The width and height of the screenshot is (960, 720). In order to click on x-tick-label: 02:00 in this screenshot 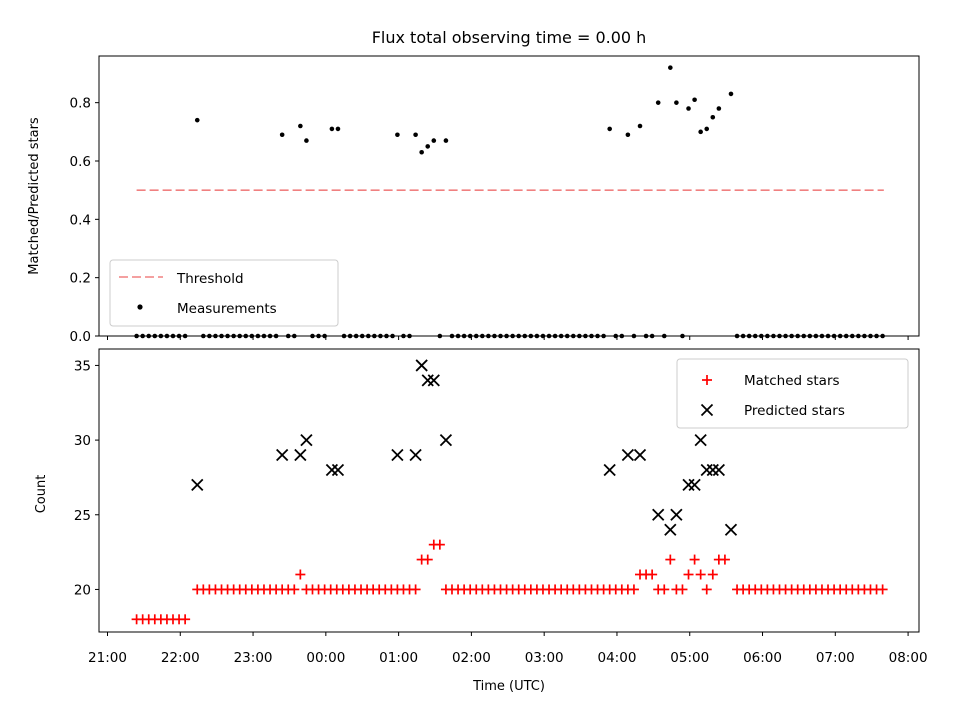, I will do `click(471, 658)`.